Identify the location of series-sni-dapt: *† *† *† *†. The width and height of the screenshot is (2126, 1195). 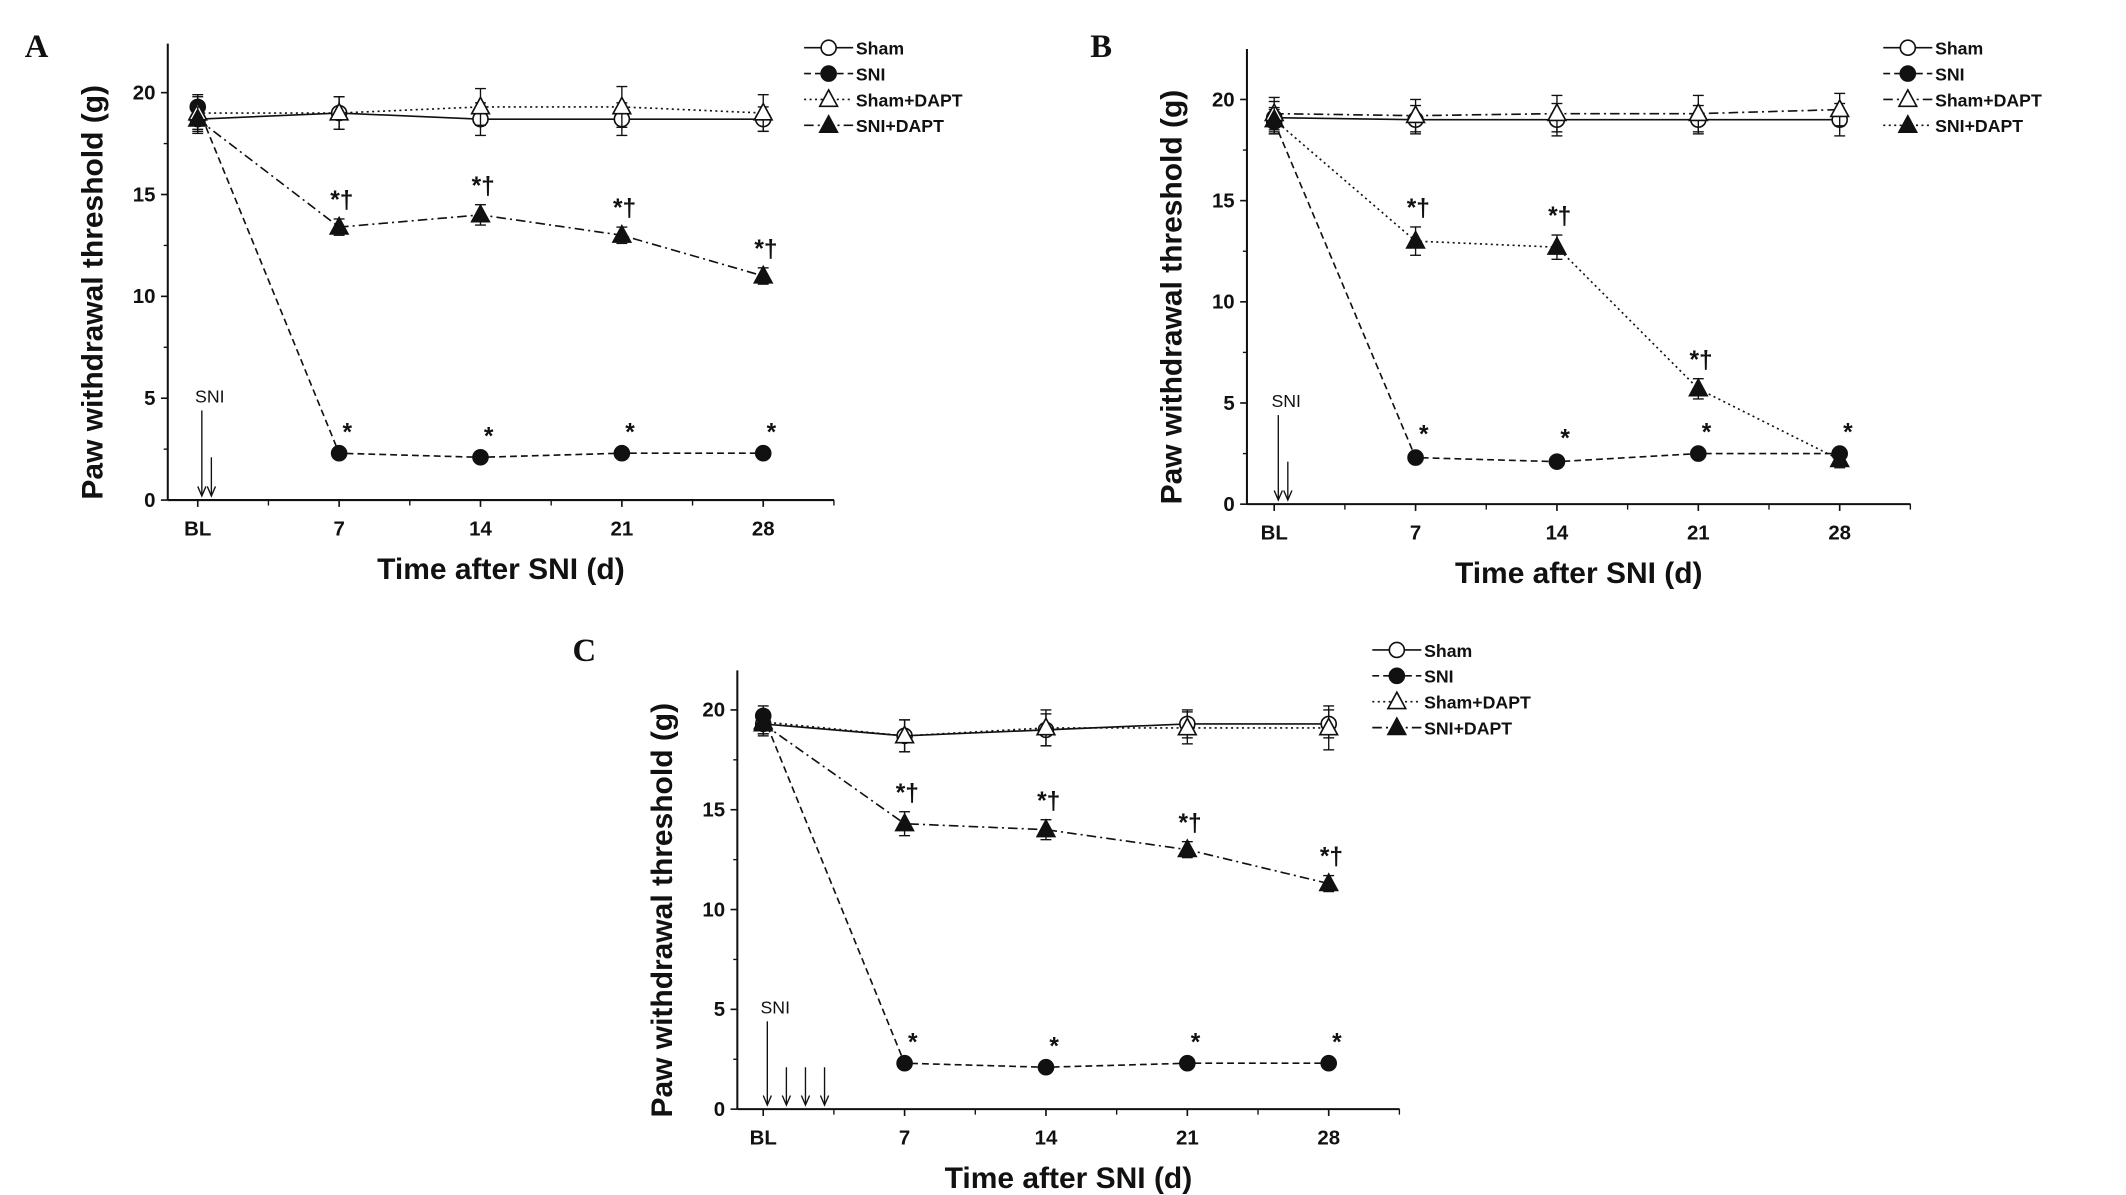
(482, 195).